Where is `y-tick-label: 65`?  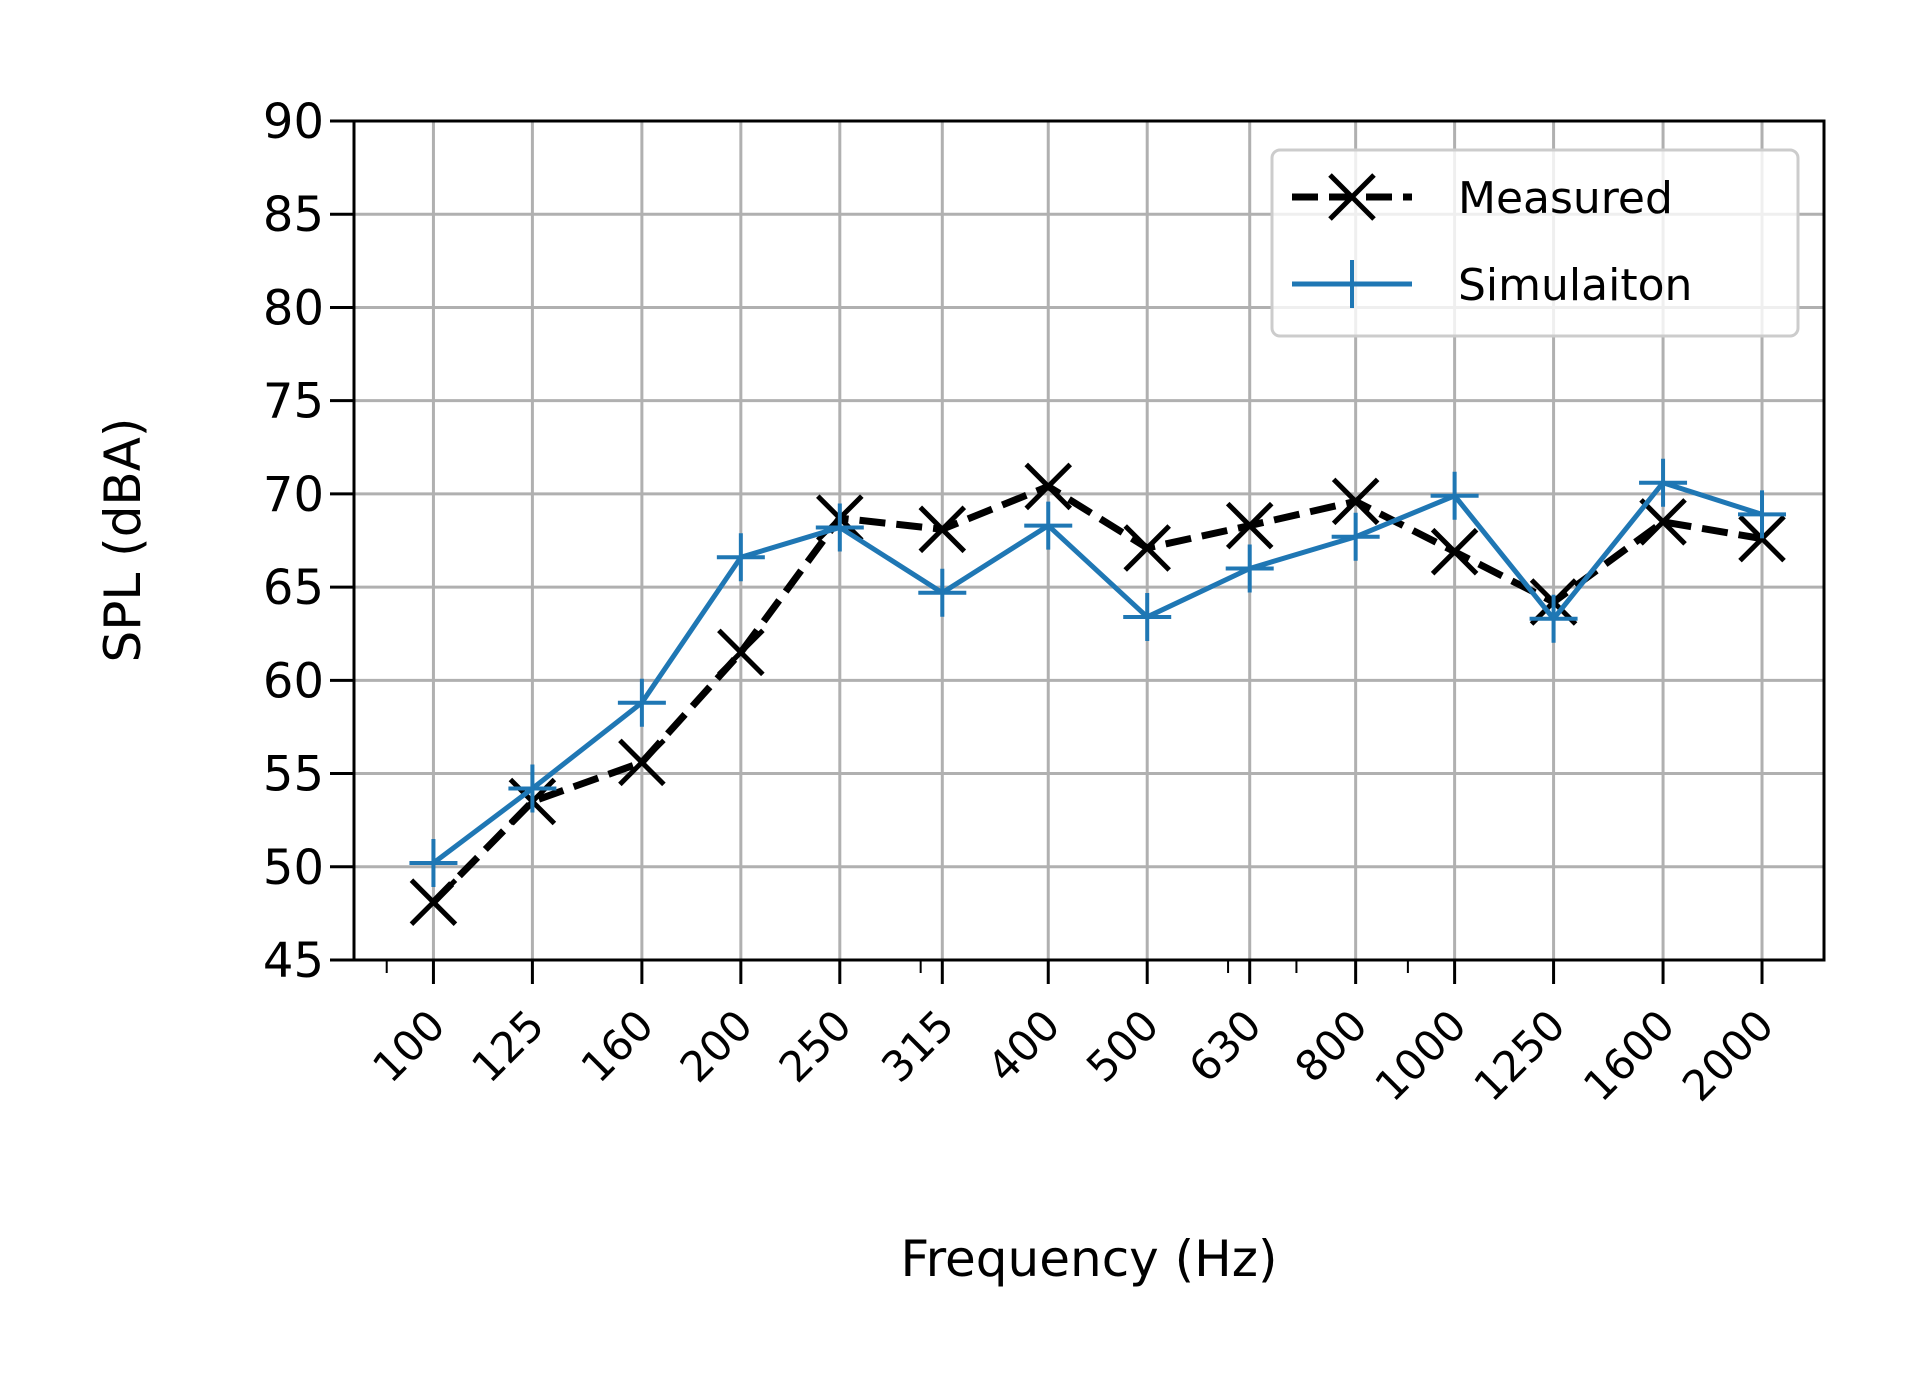 y-tick-label: 65 is located at coordinates (293, 588).